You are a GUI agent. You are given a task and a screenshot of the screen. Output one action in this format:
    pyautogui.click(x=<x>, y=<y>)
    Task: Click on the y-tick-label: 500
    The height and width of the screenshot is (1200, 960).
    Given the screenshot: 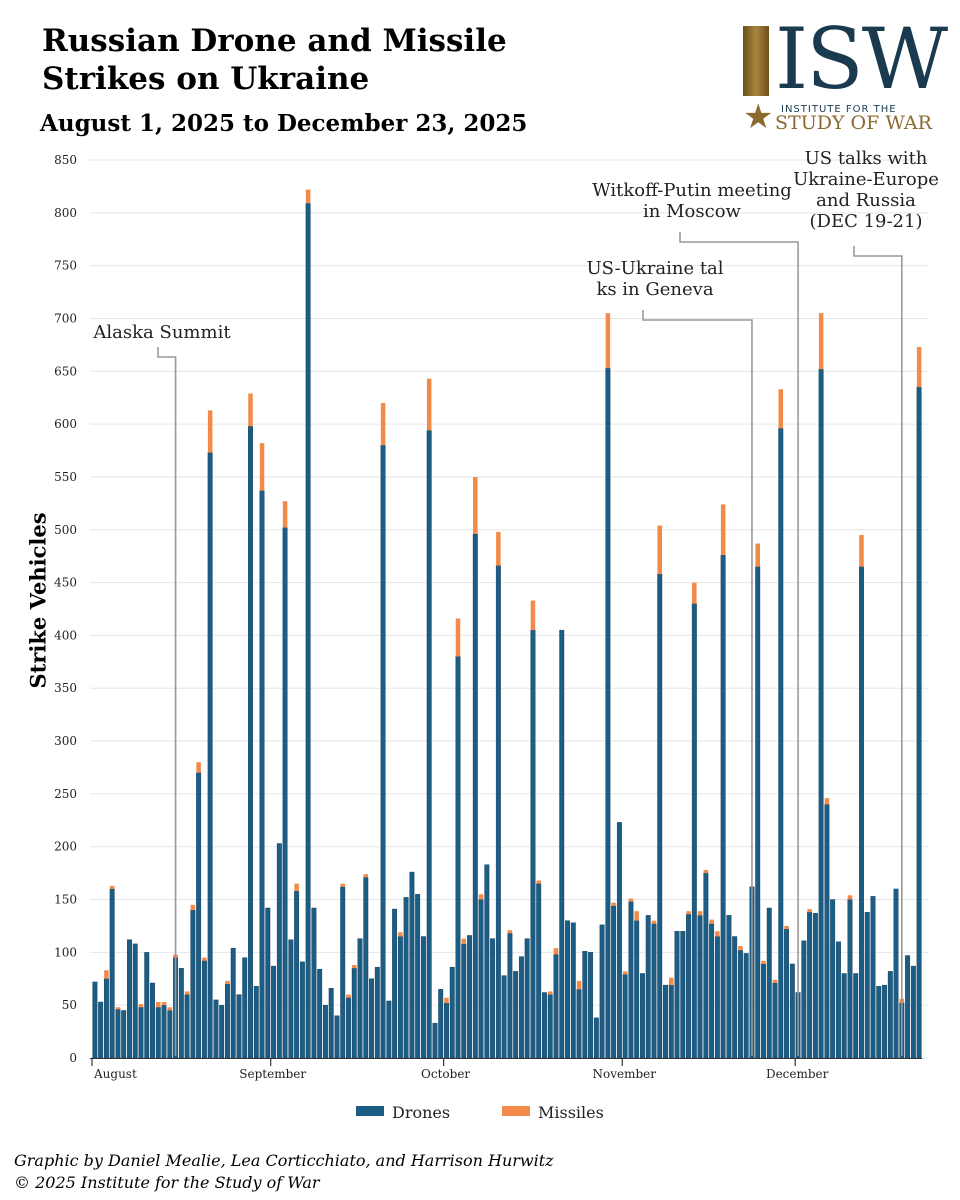 What is the action you would take?
    pyautogui.click(x=65, y=530)
    